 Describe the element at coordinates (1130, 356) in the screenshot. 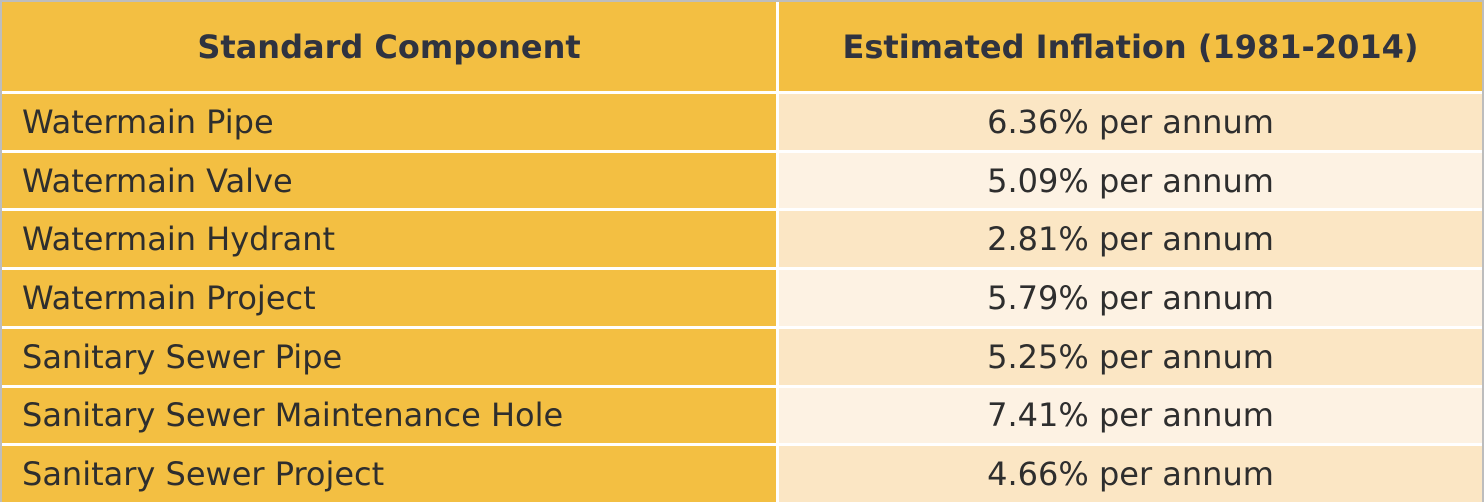

I see `inflation-cell: 5.25% per annum` at that location.